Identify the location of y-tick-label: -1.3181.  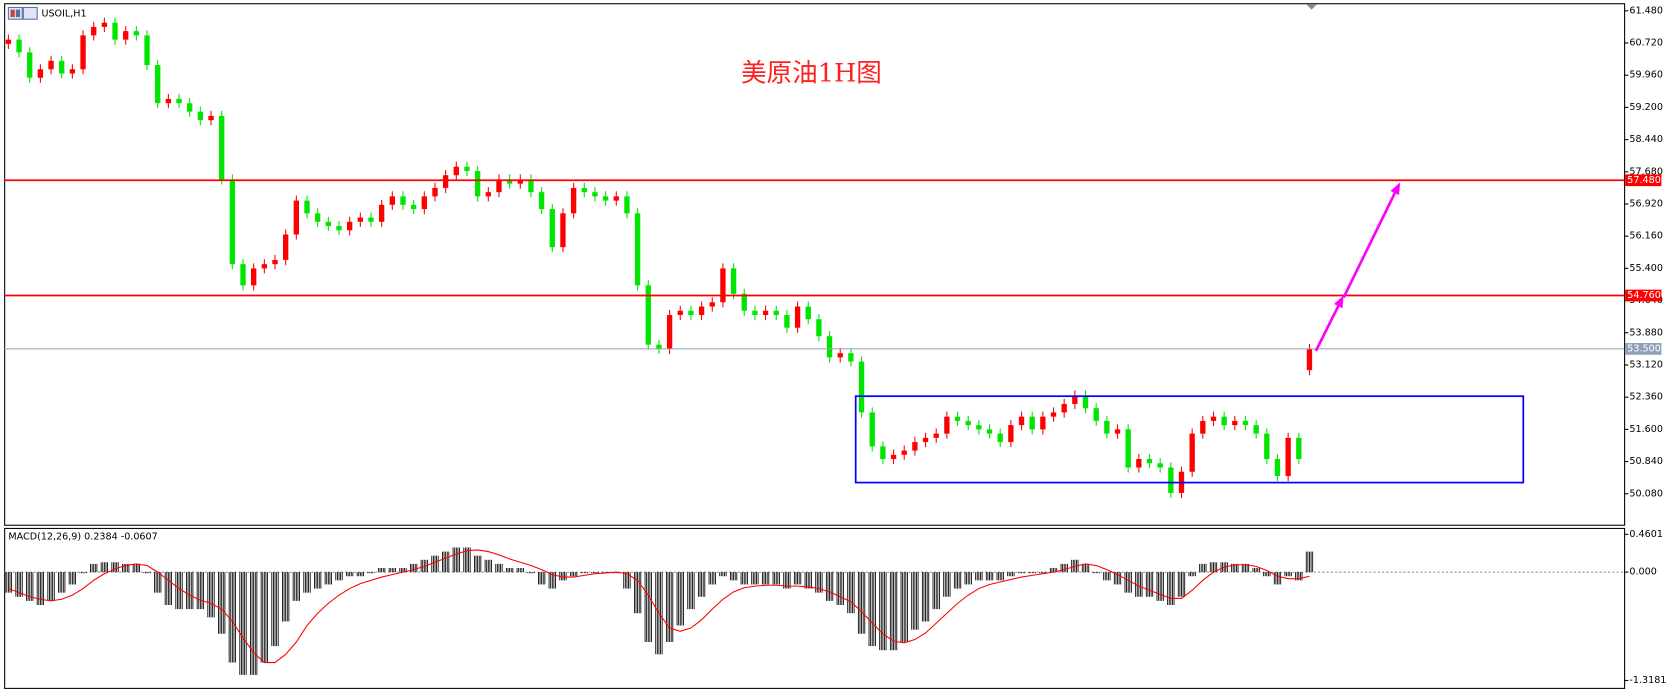
(1647, 680).